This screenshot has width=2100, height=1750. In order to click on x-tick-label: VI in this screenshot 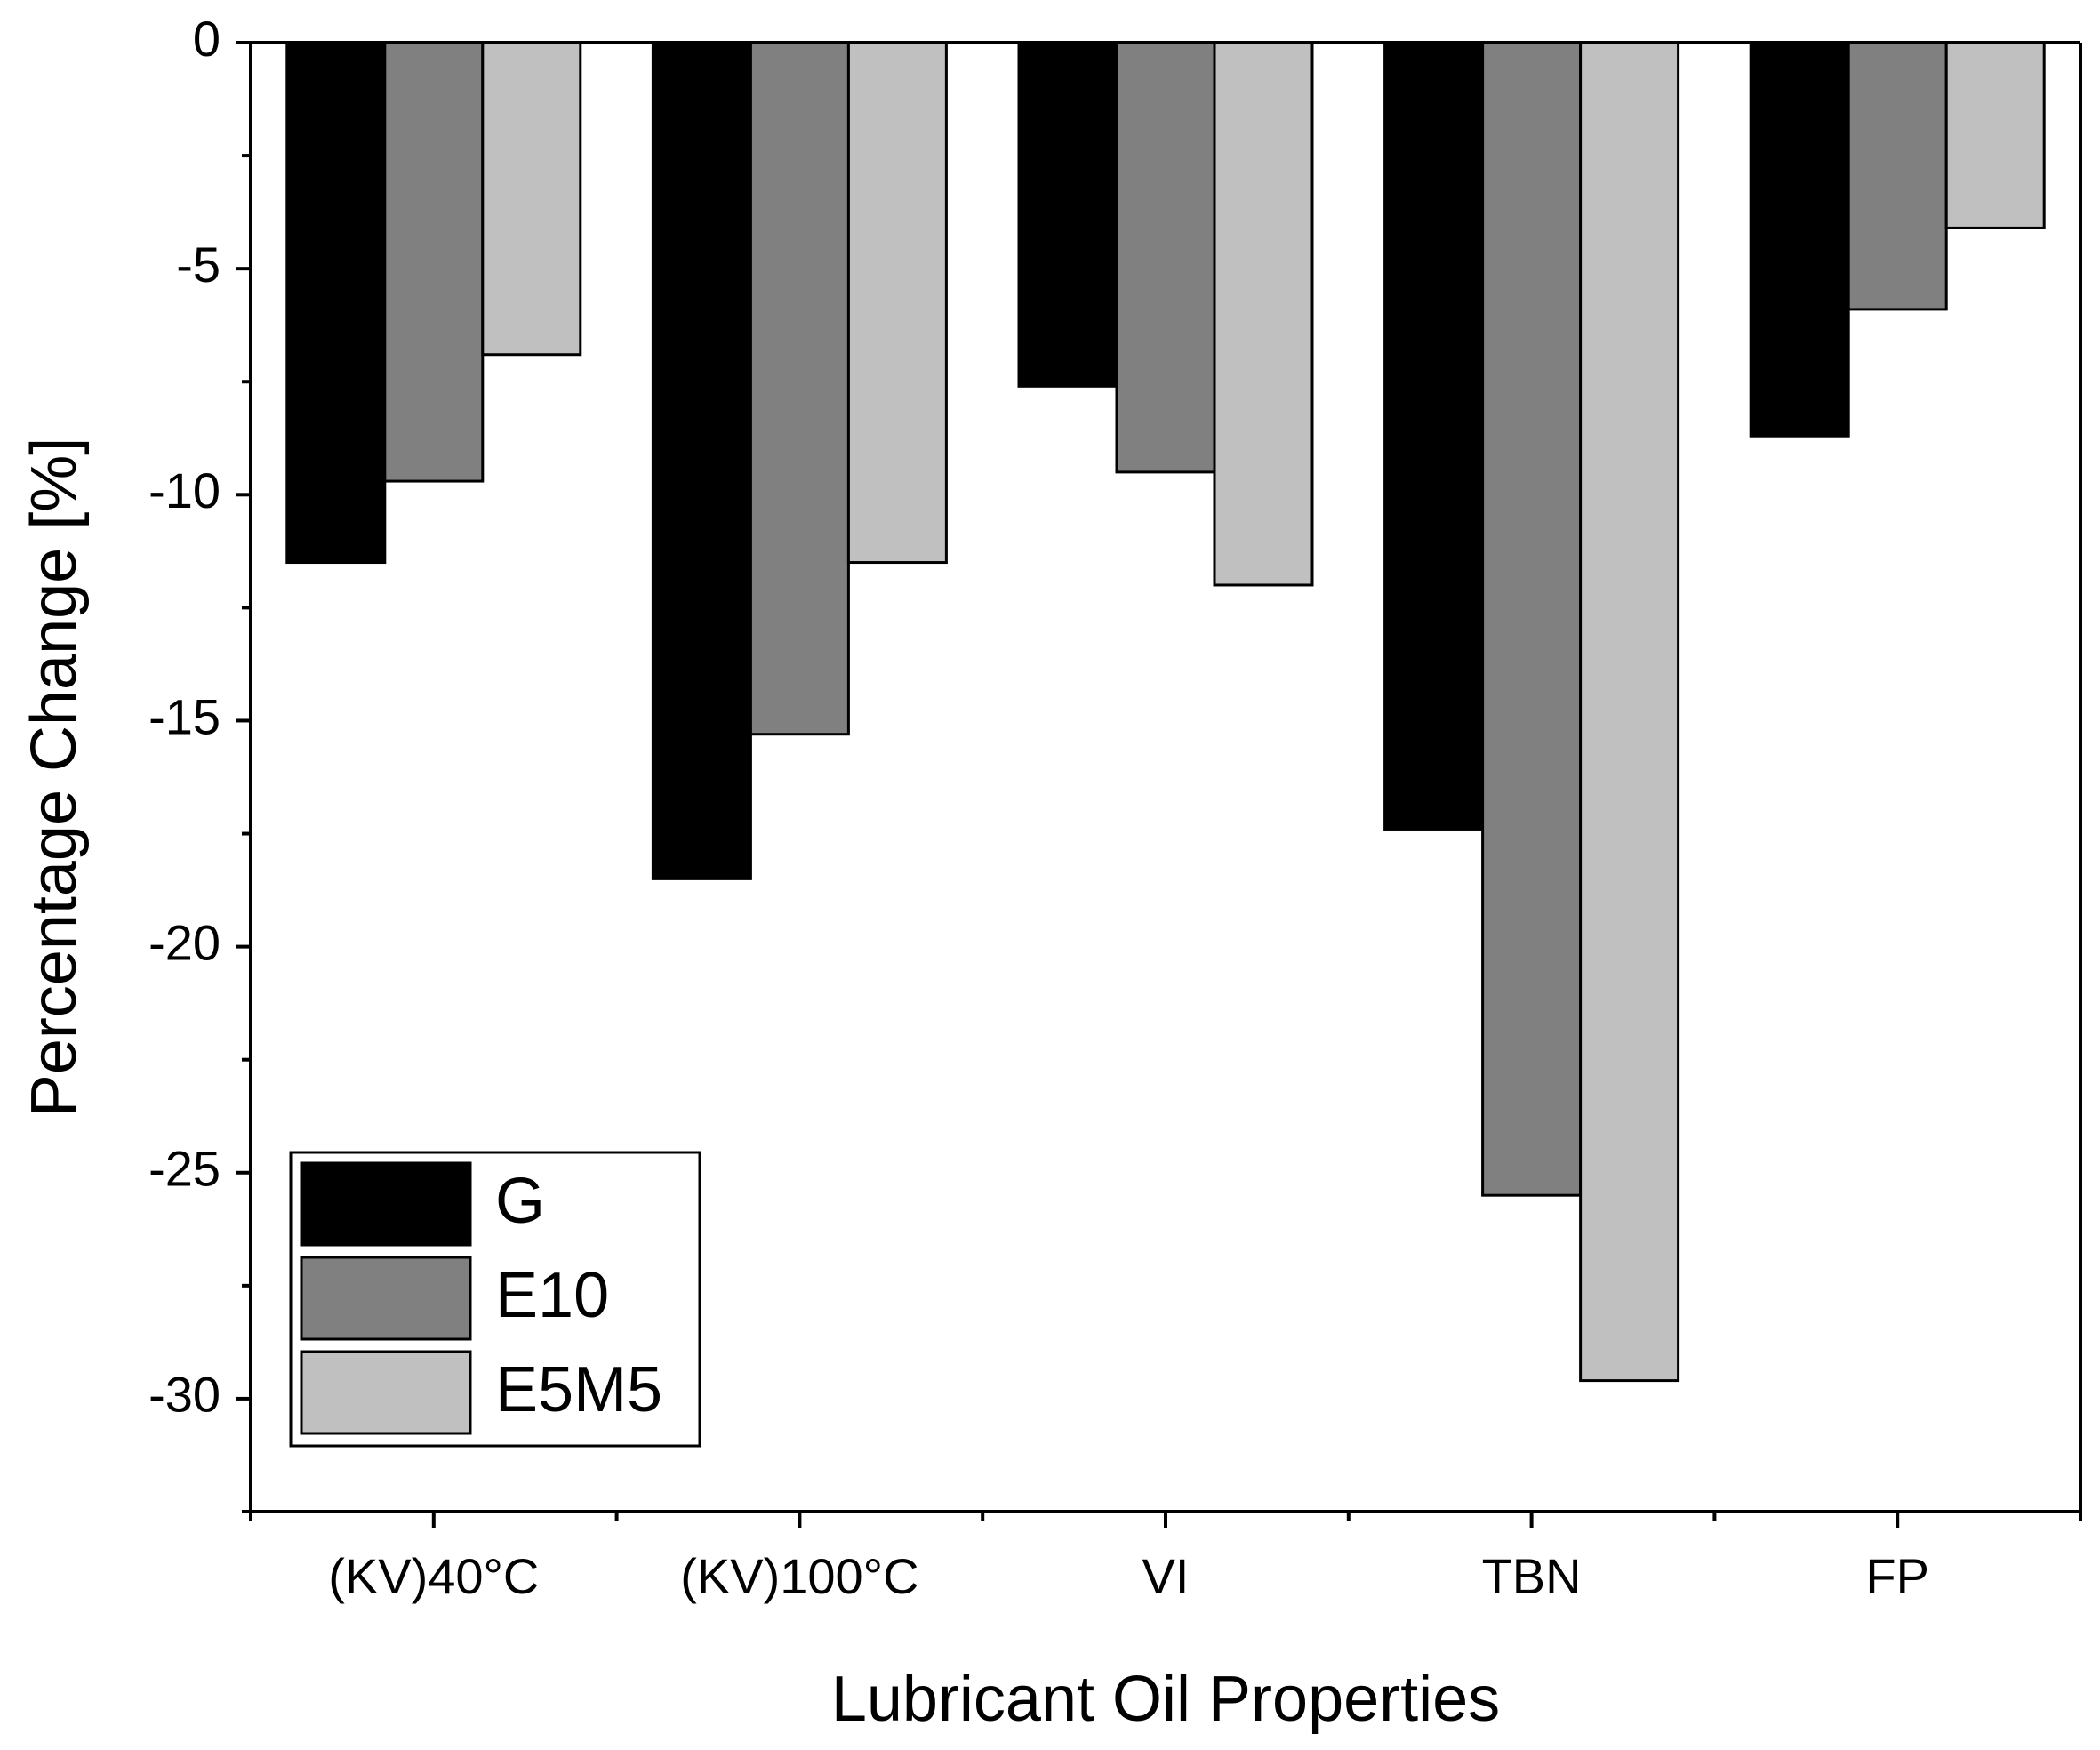, I will do `click(1166, 1576)`.